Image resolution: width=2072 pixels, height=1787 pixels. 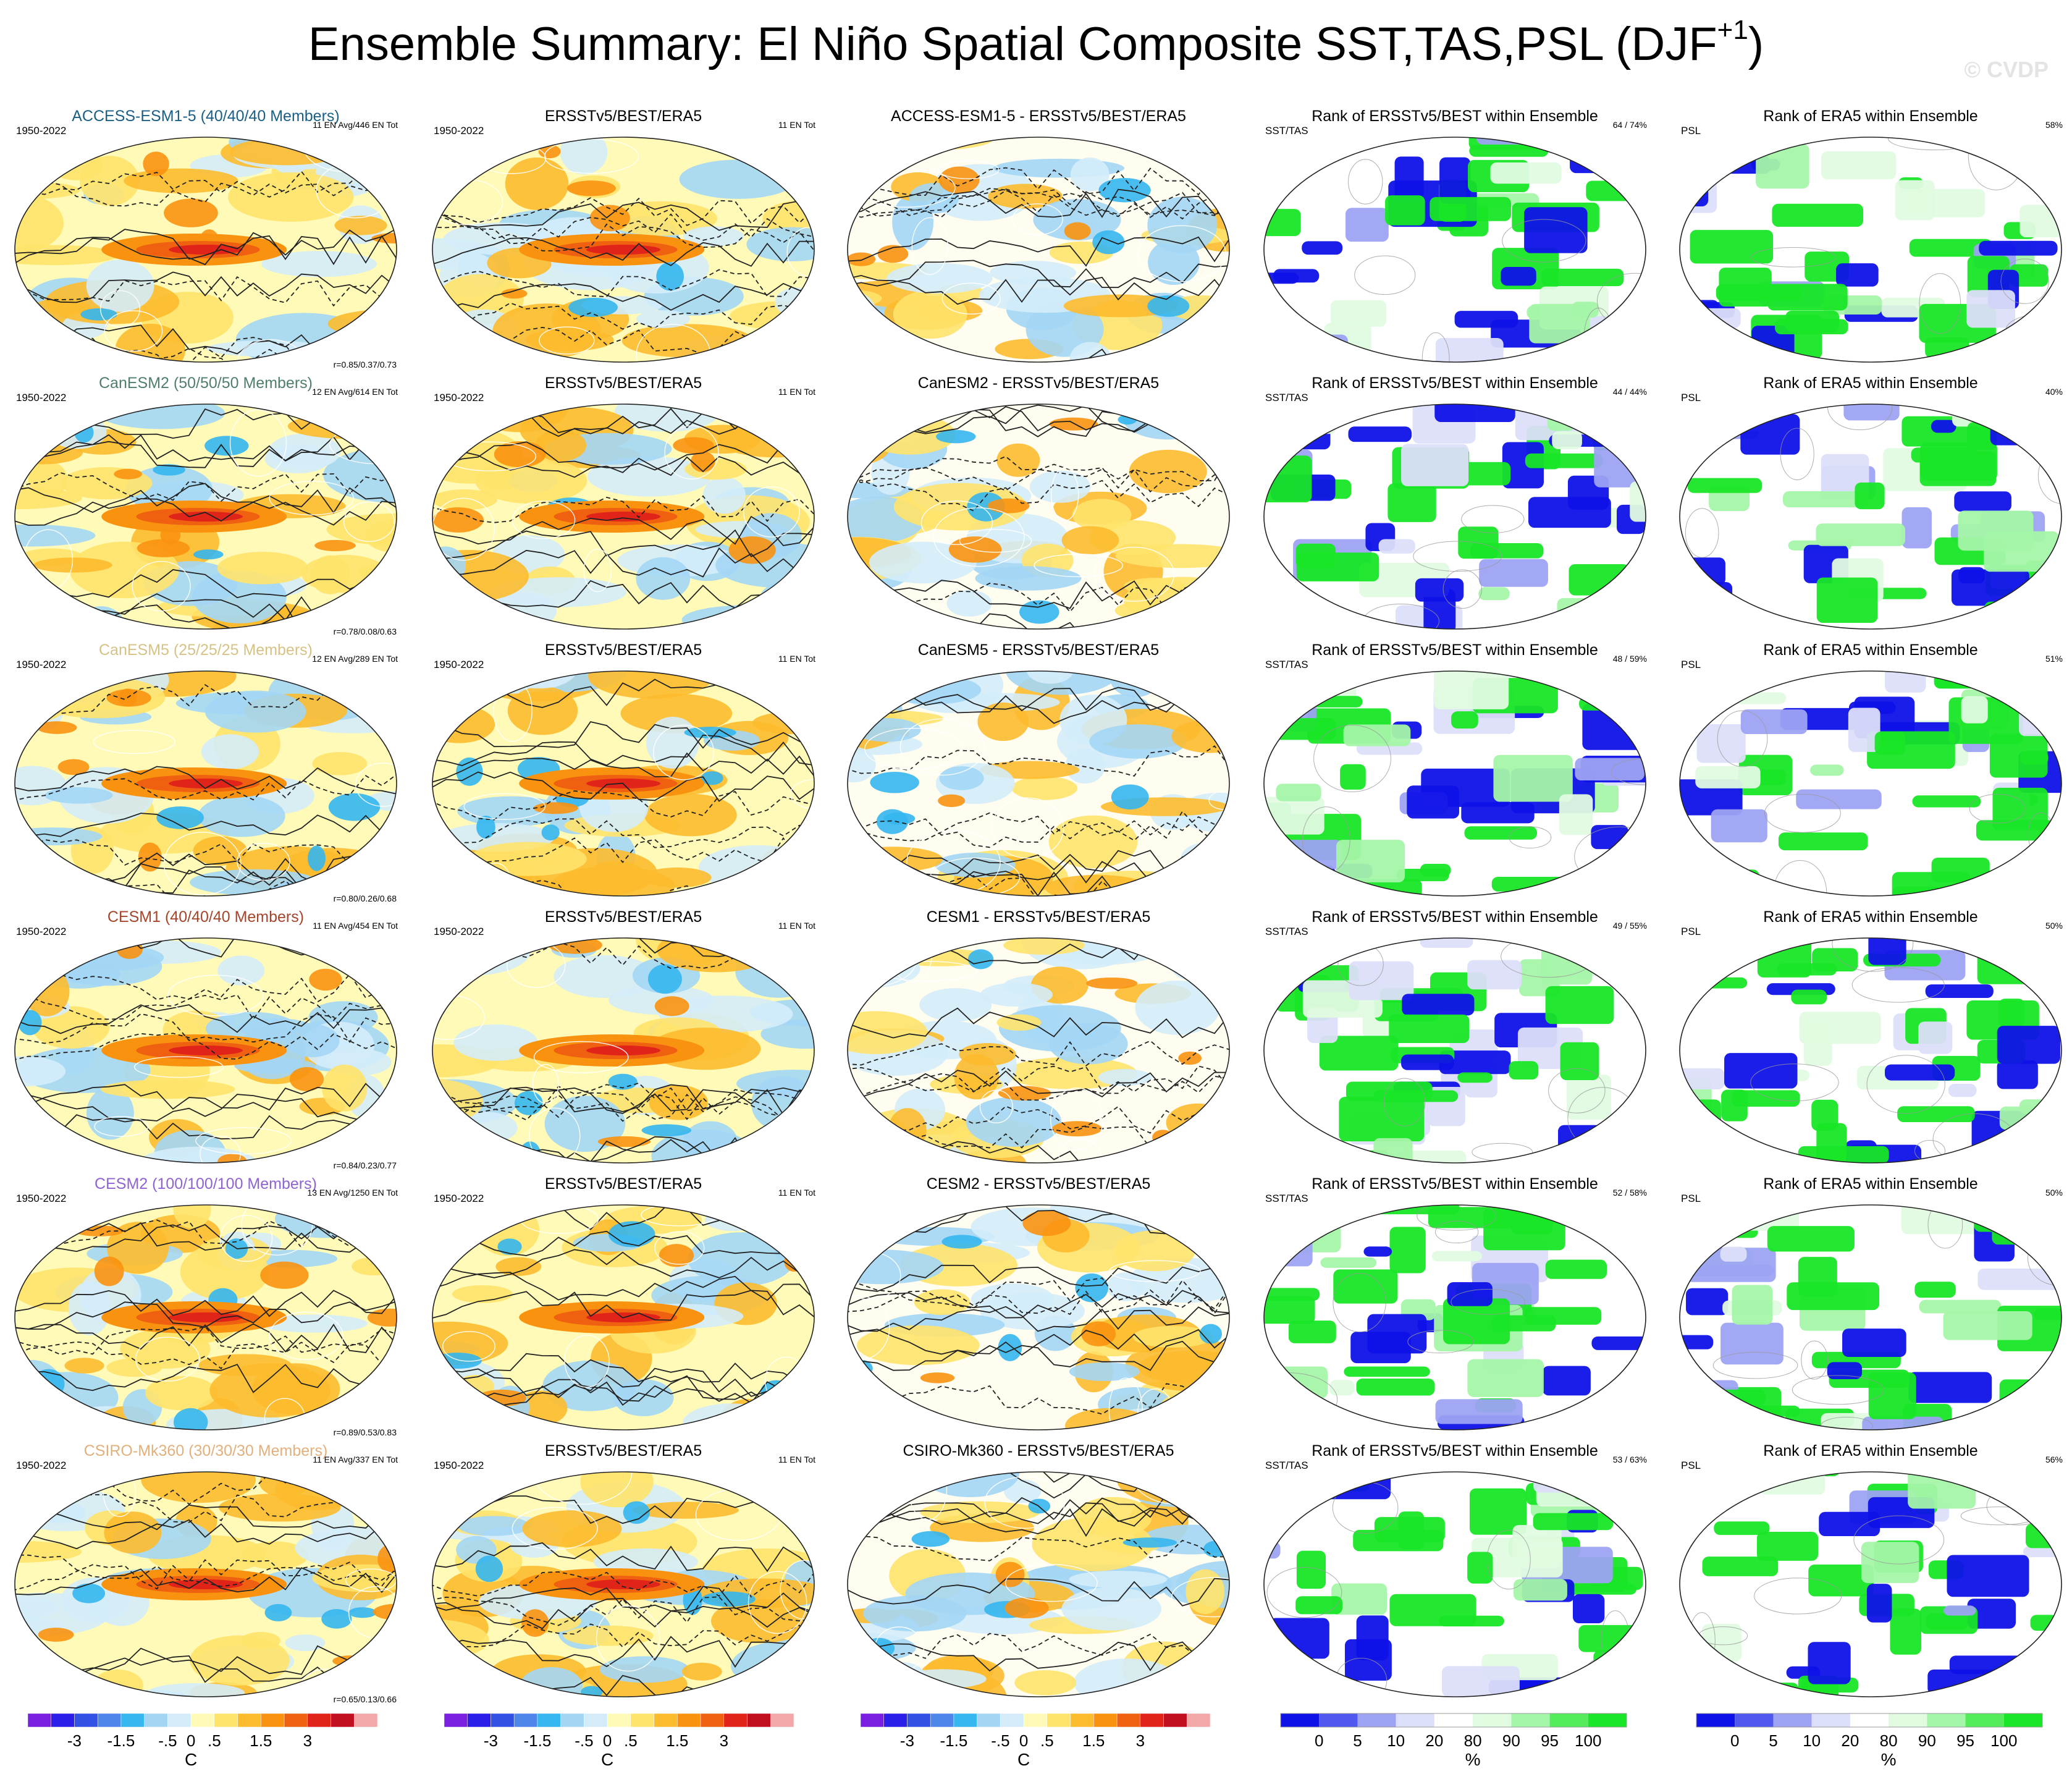 What do you see at coordinates (1629, 926) in the screenshot?
I see `panel-right-label: 49 / 55%` at bounding box center [1629, 926].